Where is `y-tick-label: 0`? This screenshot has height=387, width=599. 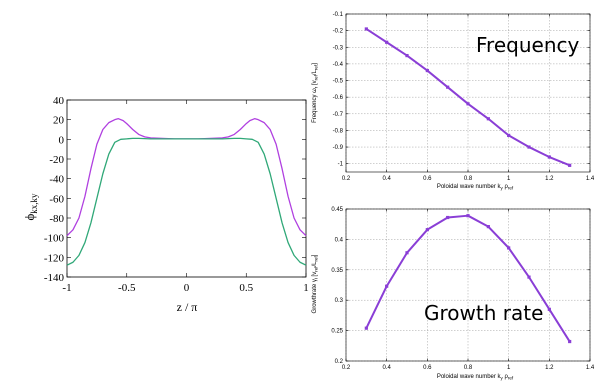 y-tick-label: 0 is located at coordinates (62, 140).